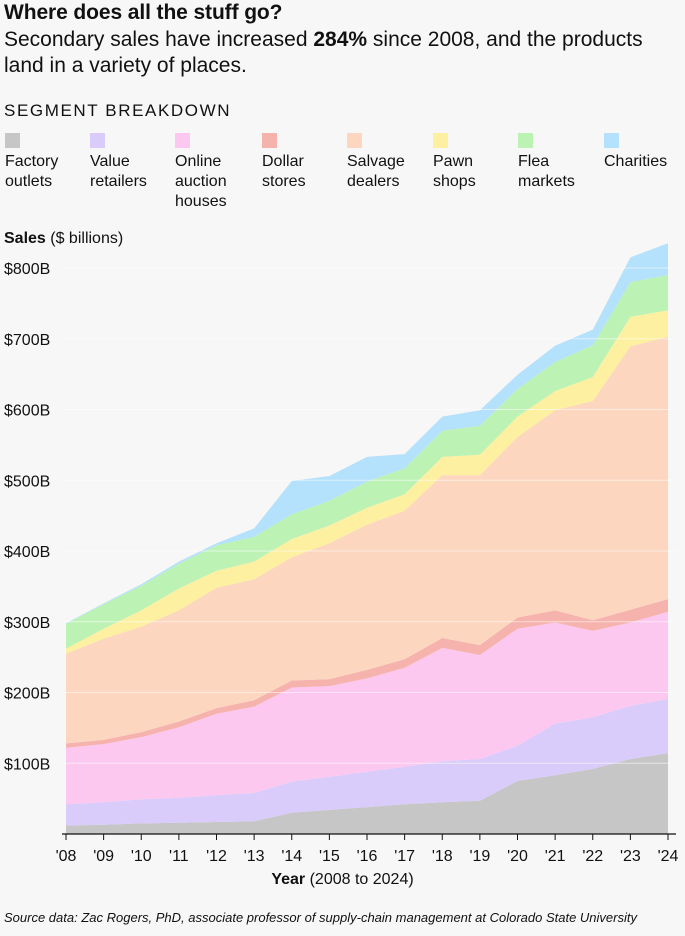 This screenshot has width=685, height=936. Describe the element at coordinates (103, 856) in the screenshot. I see `x-tick-label: '09` at that location.